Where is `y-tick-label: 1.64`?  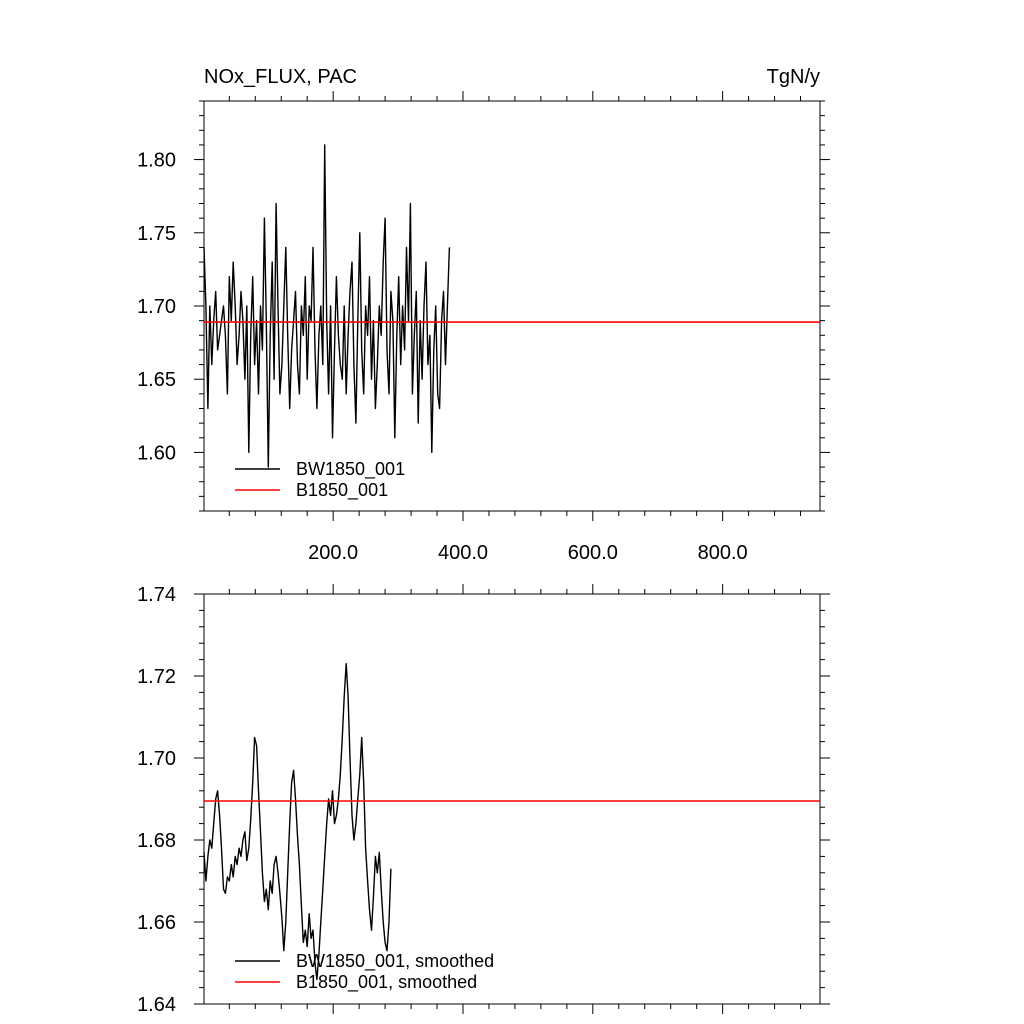
y-tick-label: 1.64 is located at coordinates (156, 1005).